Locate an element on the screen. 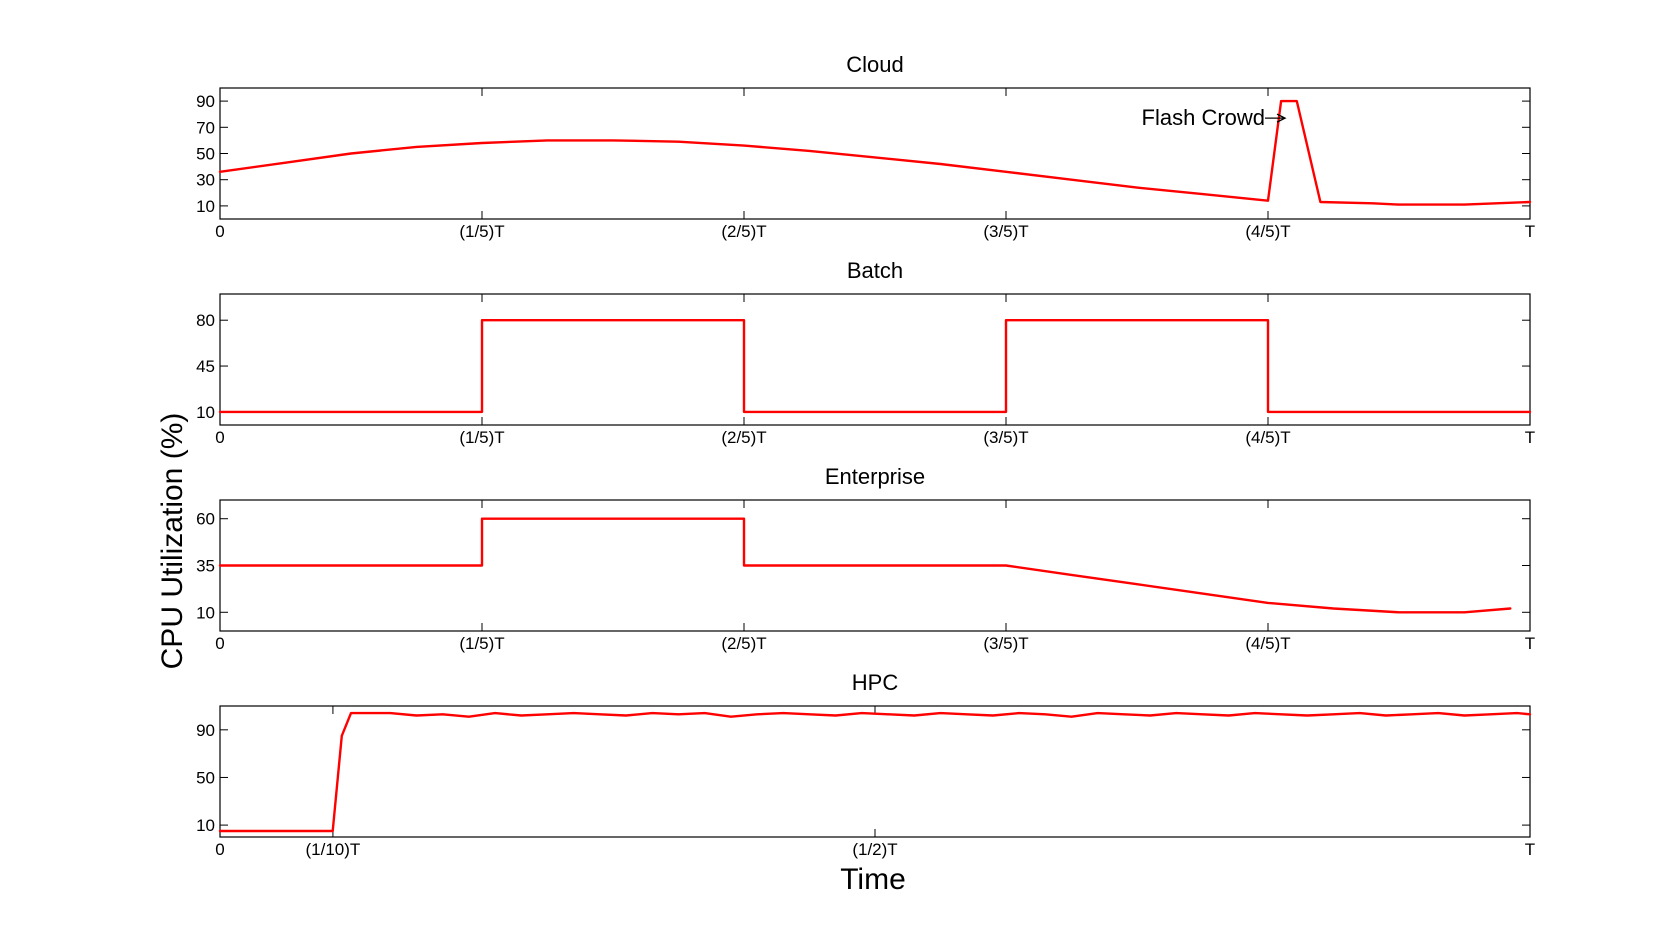 The width and height of the screenshot is (1680, 934). x-tick-label: (1/10)T is located at coordinates (333, 849).